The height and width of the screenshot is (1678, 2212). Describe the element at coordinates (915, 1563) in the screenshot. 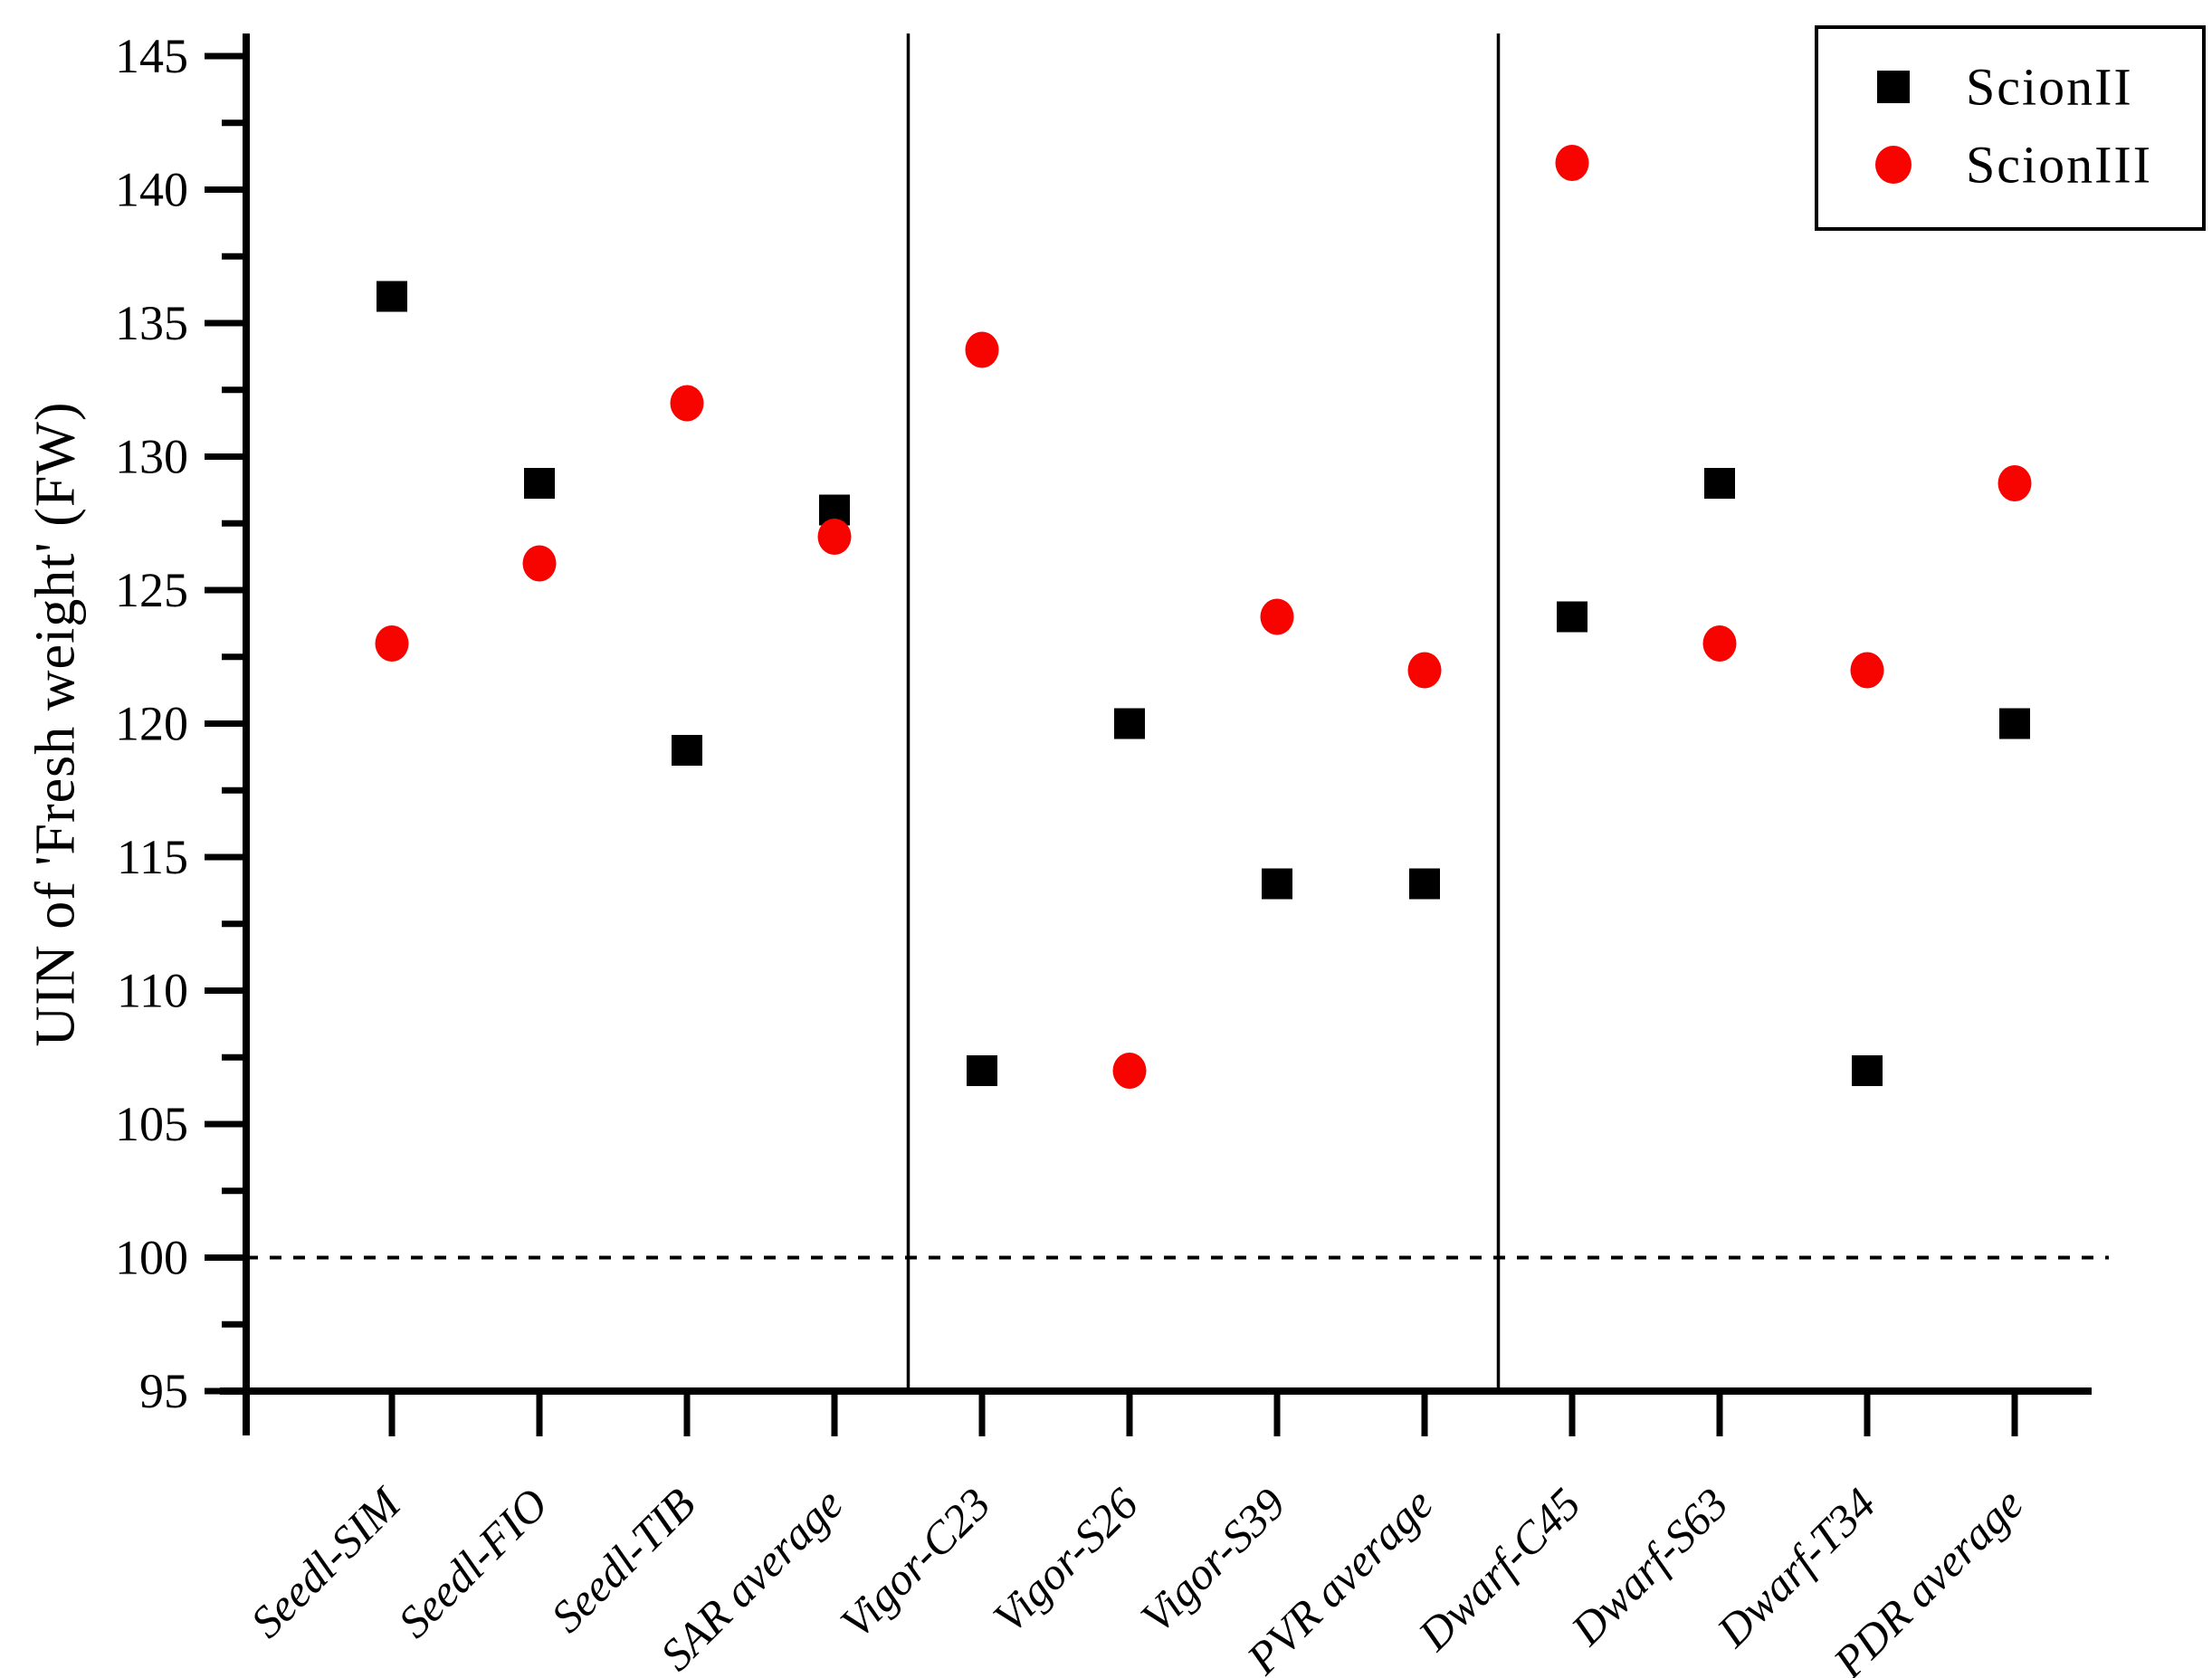

I see `x-category-label: Vigor-C23` at that location.